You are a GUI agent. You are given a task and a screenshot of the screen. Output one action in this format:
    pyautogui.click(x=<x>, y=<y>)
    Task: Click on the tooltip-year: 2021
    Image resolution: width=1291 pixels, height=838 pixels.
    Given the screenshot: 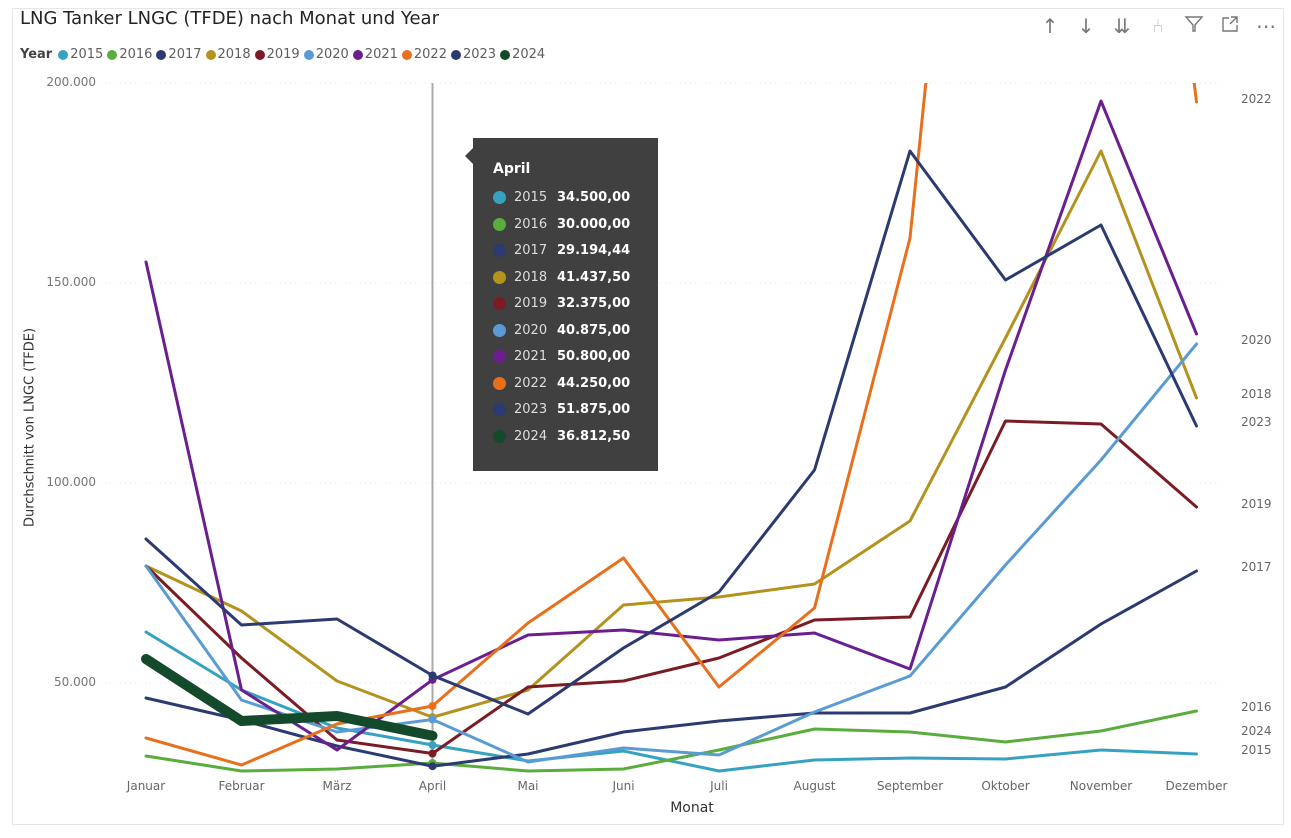 What is the action you would take?
    pyautogui.click(x=531, y=356)
    